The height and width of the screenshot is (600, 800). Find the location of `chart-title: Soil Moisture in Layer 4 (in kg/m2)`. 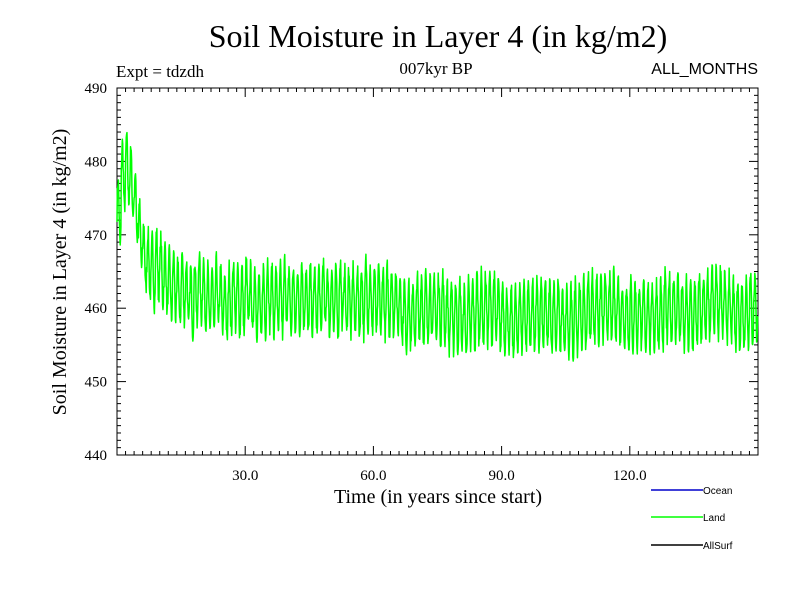

chart-title: Soil Moisture in Layer 4 (in kg/m2) is located at coordinates (438, 36).